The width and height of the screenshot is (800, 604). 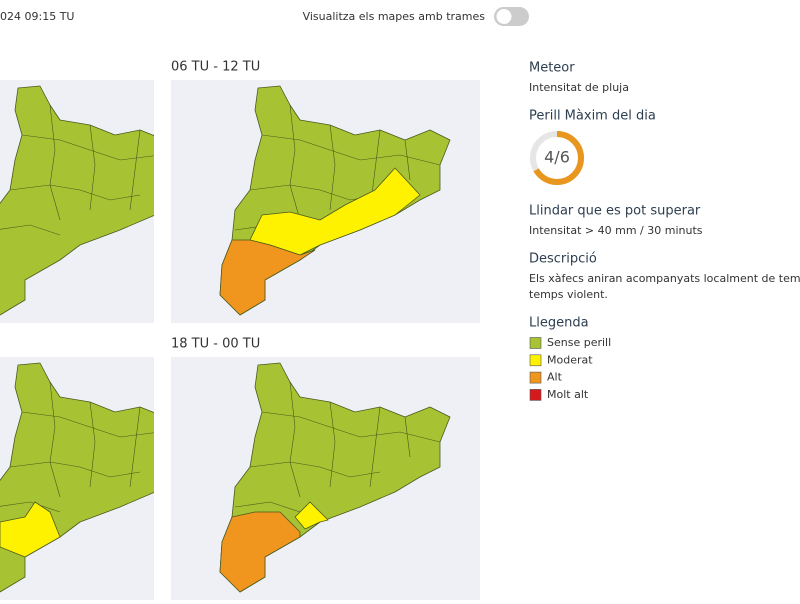 What do you see at coordinates (579, 87) in the screenshot?
I see `section-text: Intensitat de pluja` at bounding box center [579, 87].